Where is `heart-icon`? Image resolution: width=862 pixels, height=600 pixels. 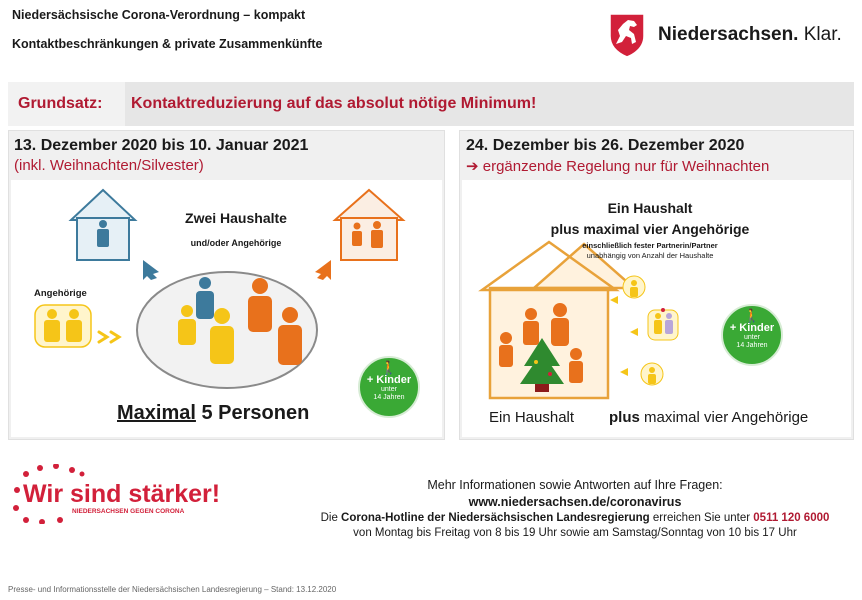 heart-icon is located at coordinates (663, 310).